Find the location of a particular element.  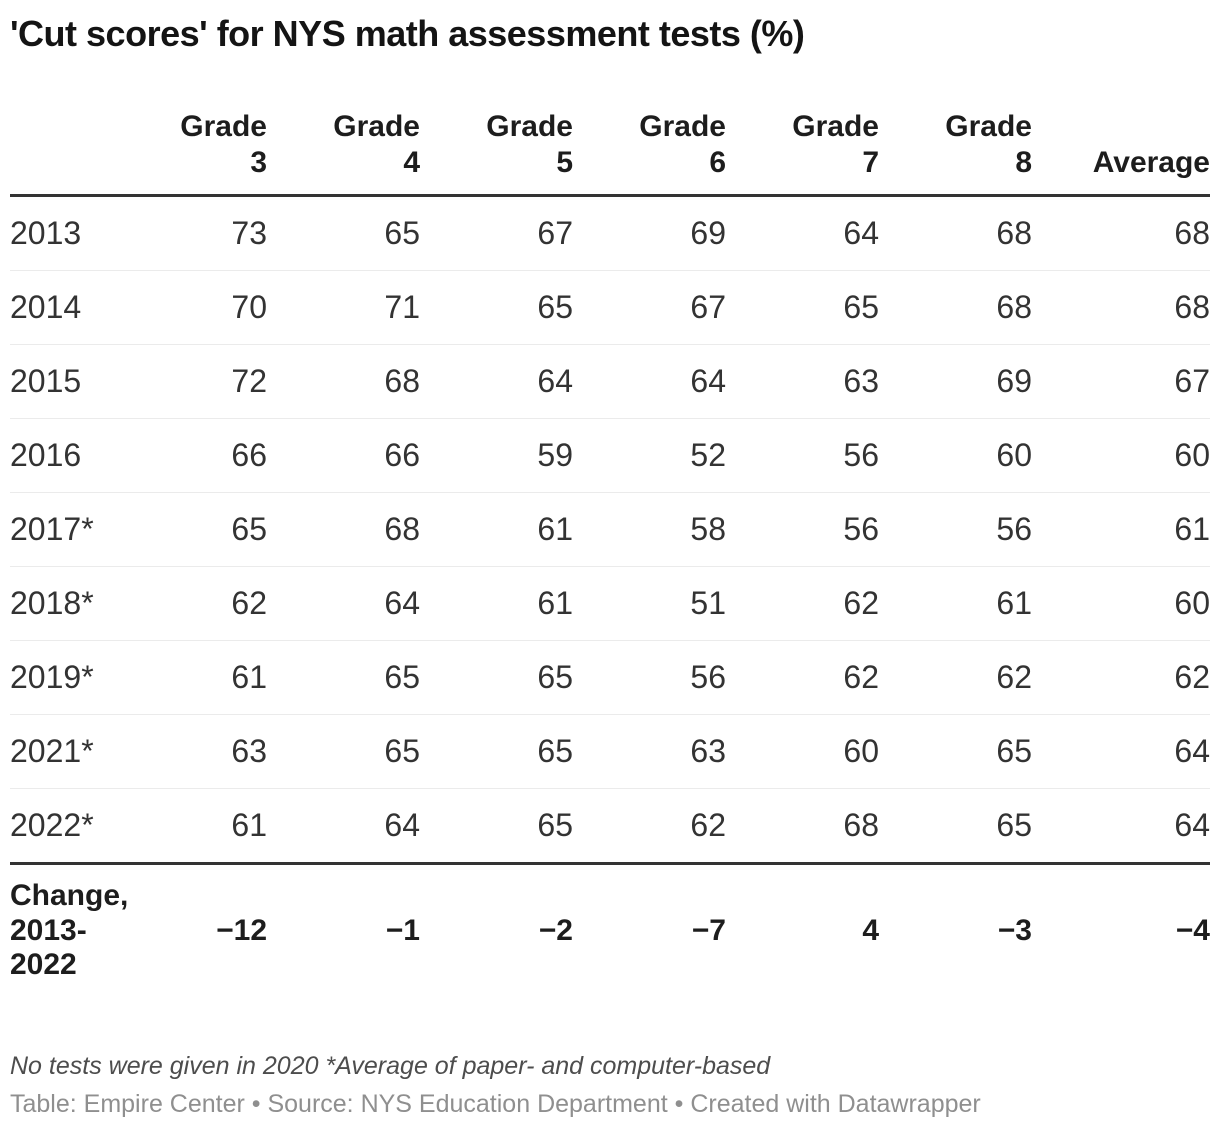

header-cell-grade-7: Grade 7 is located at coordinates (802, 126).